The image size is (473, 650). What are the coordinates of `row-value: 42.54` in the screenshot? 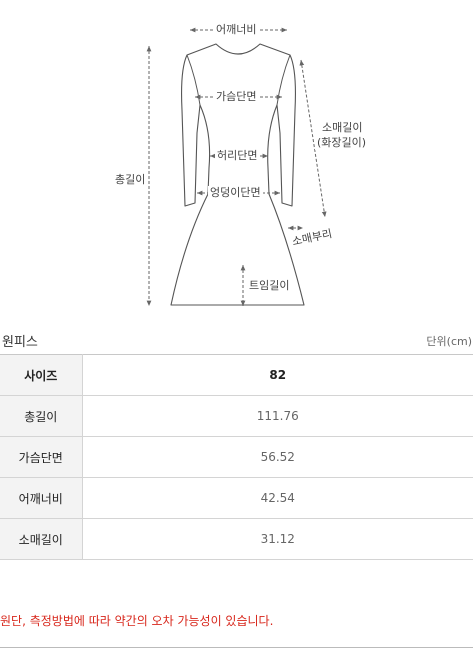 It's located at (277, 498).